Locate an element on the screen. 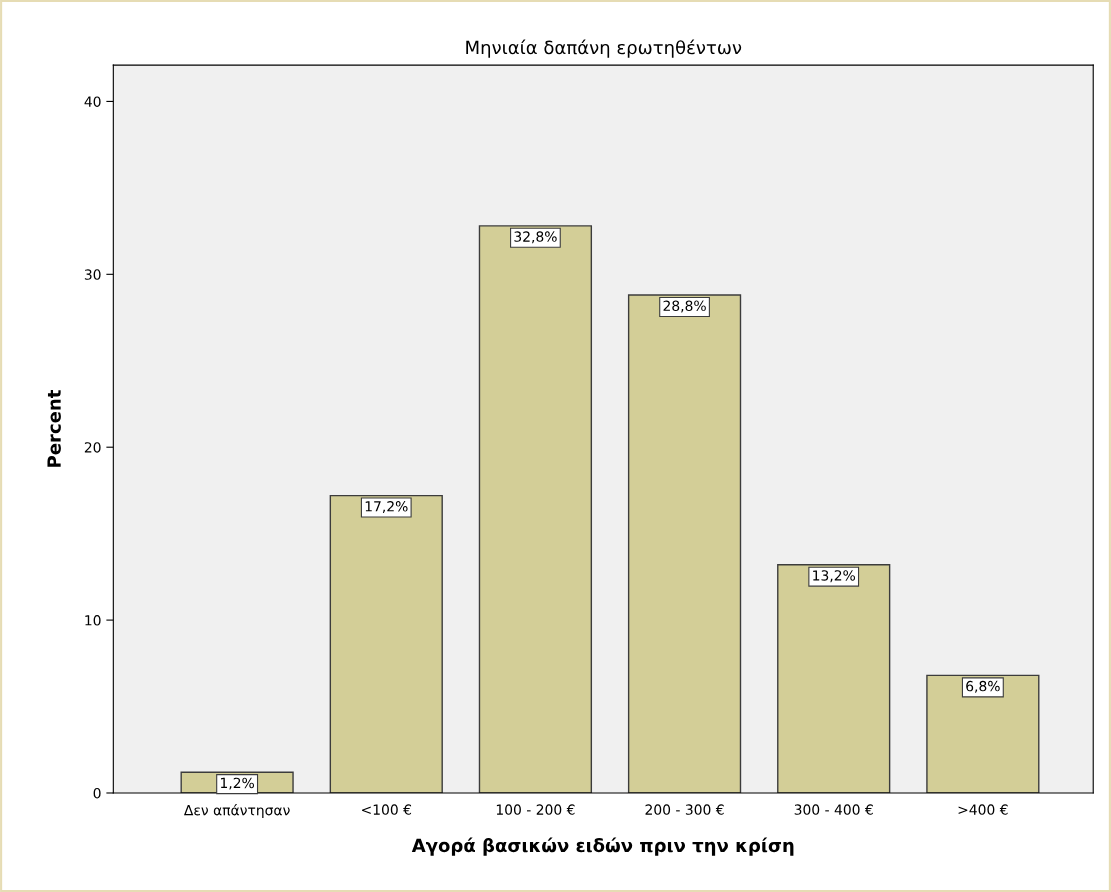 This screenshot has width=1111, height=892. y-axis-title: Percent is located at coordinates (54, 428).